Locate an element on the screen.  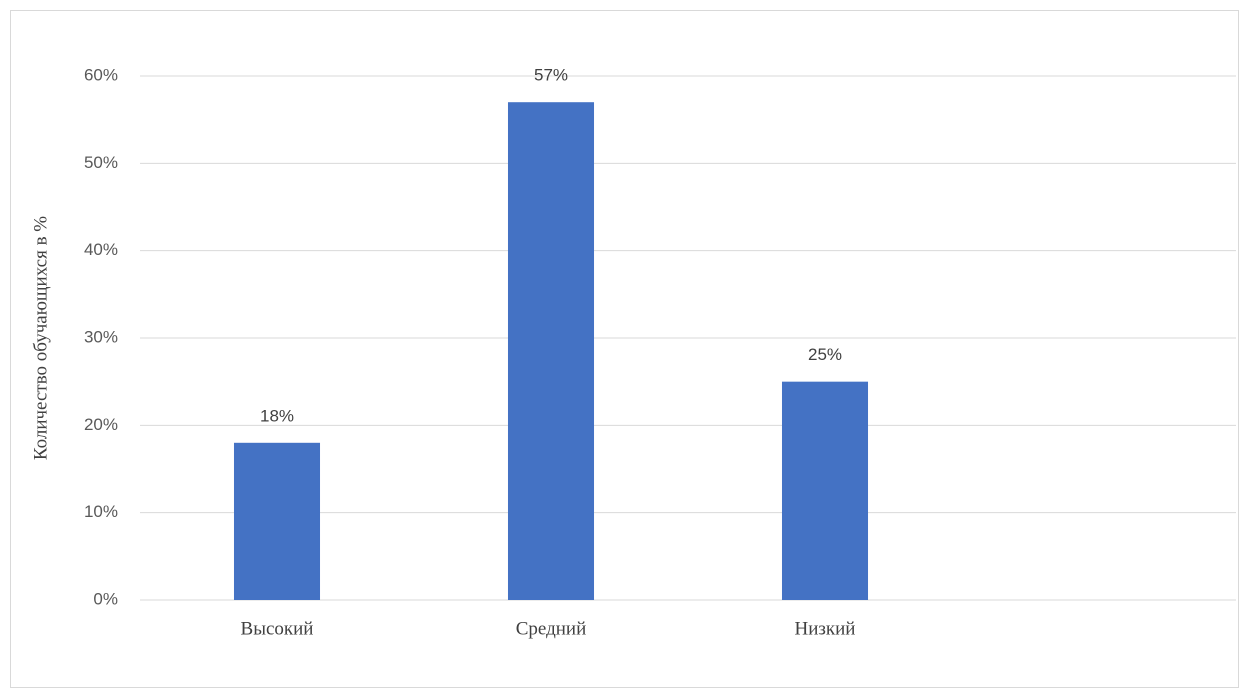
data-label: 25% is located at coordinates (825, 354).